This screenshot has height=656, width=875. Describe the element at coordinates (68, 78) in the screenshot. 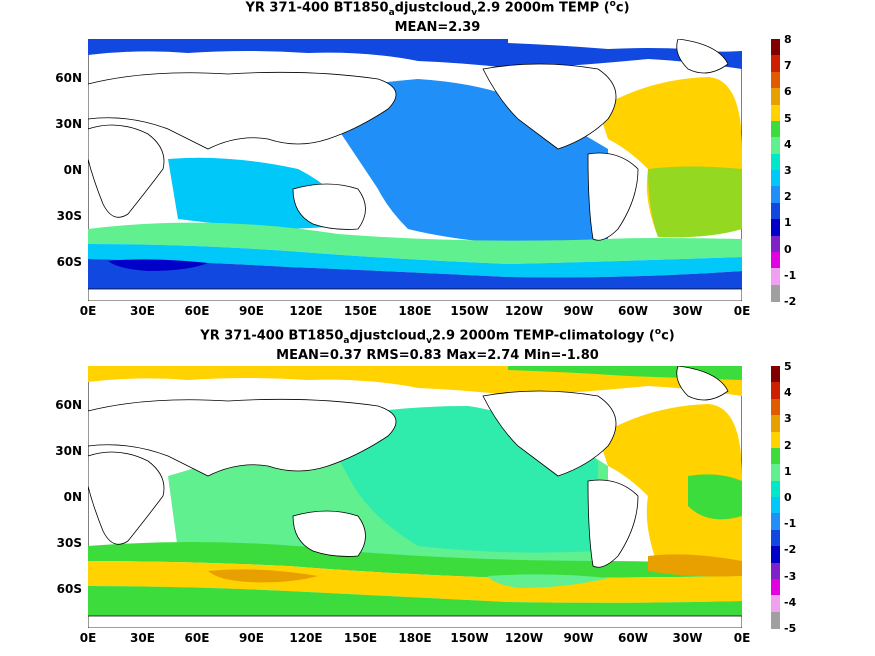

I see `lat-label-60n: 60N` at that location.